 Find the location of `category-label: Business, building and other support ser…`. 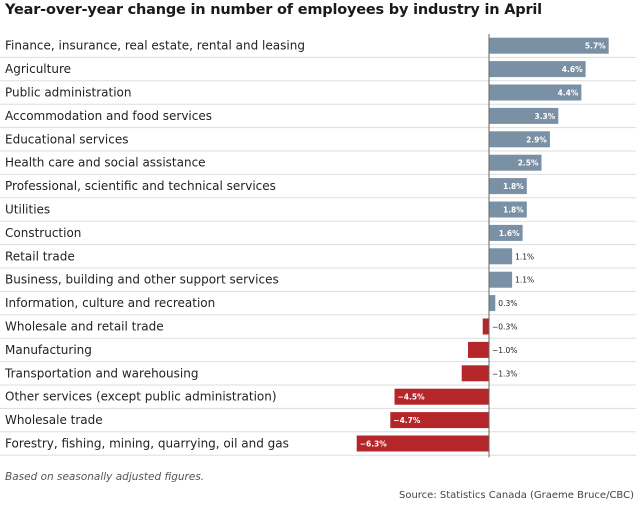

category-label: Business, building and other support ser… is located at coordinates (142, 280).